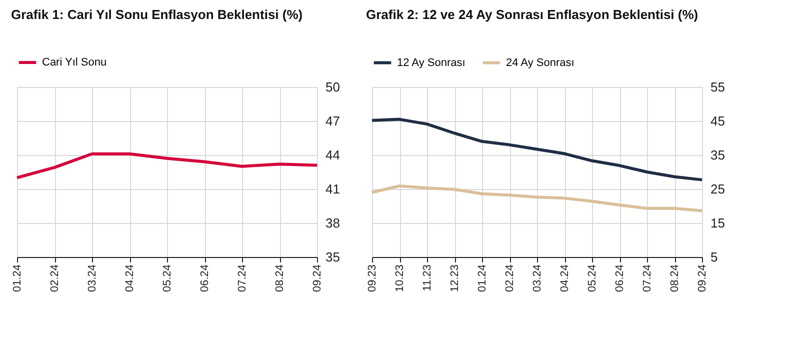 Image resolution: width=805 pixels, height=350 pixels. I want to click on y-tick-label: 44, so click(333, 155).